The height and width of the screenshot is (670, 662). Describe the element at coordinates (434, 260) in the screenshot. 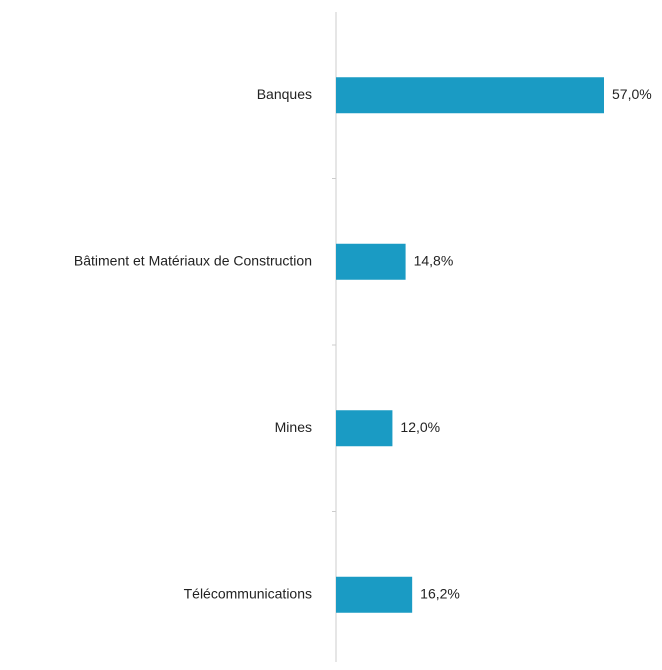

I see `data-label: 14,8%` at that location.